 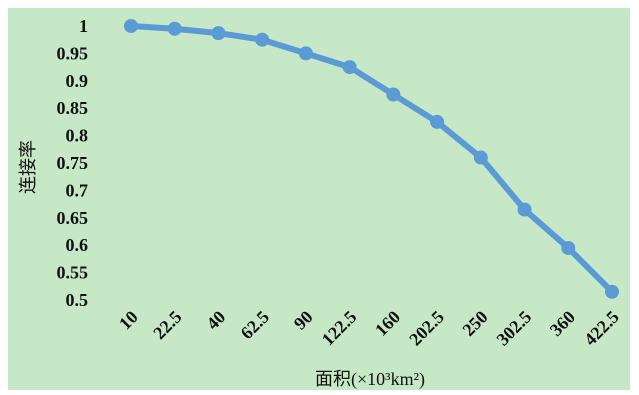 I want to click on y-axis-title: 连接率, so click(x=28, y=167).